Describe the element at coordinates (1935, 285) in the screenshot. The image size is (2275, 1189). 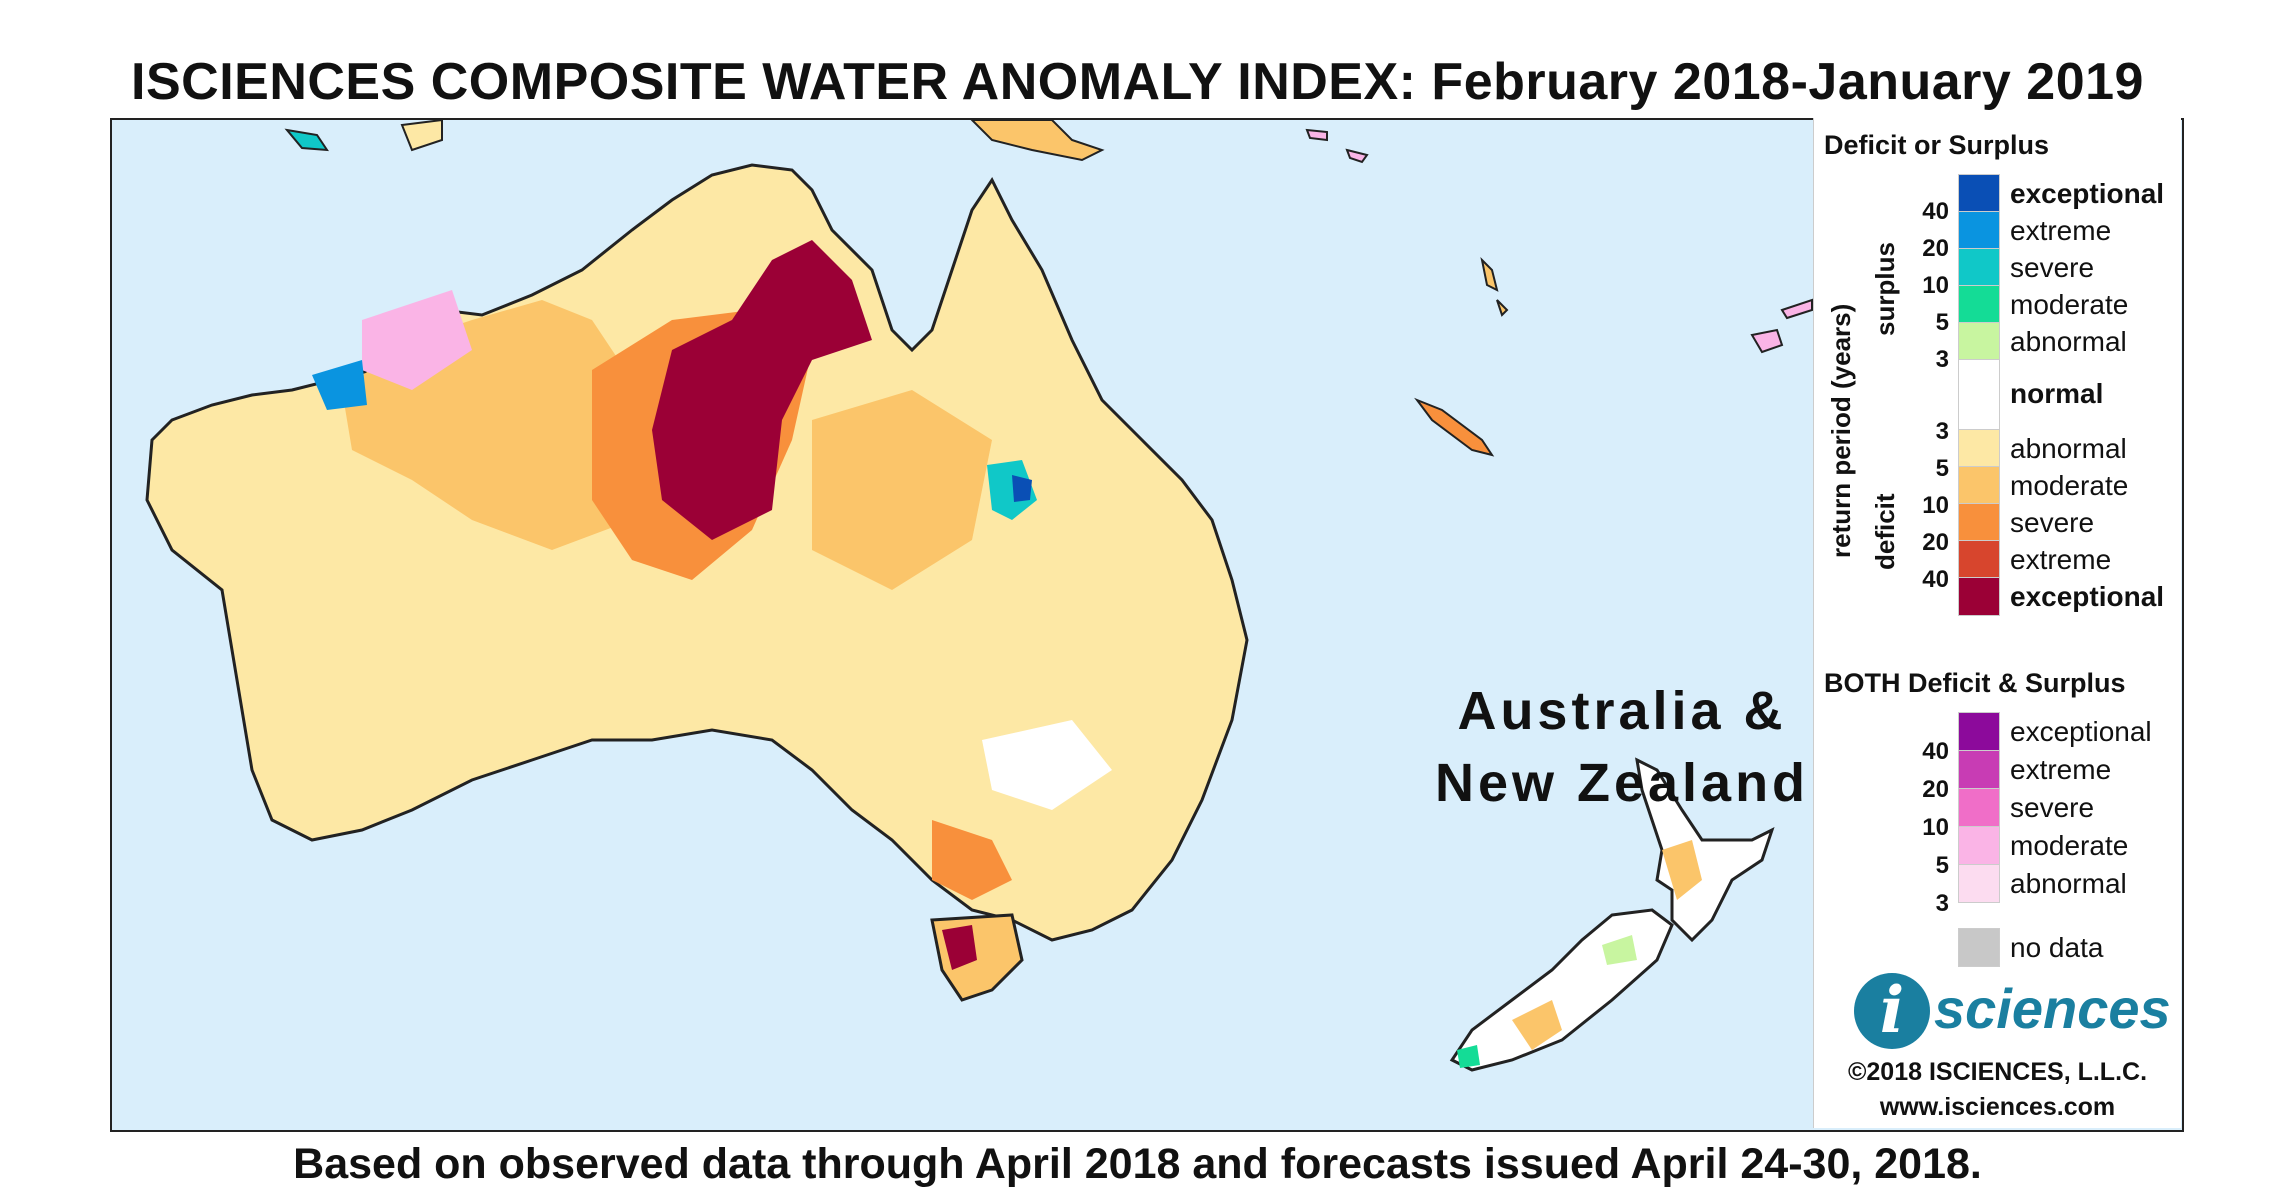
I see `tick-surplus-10: 10` at that location.